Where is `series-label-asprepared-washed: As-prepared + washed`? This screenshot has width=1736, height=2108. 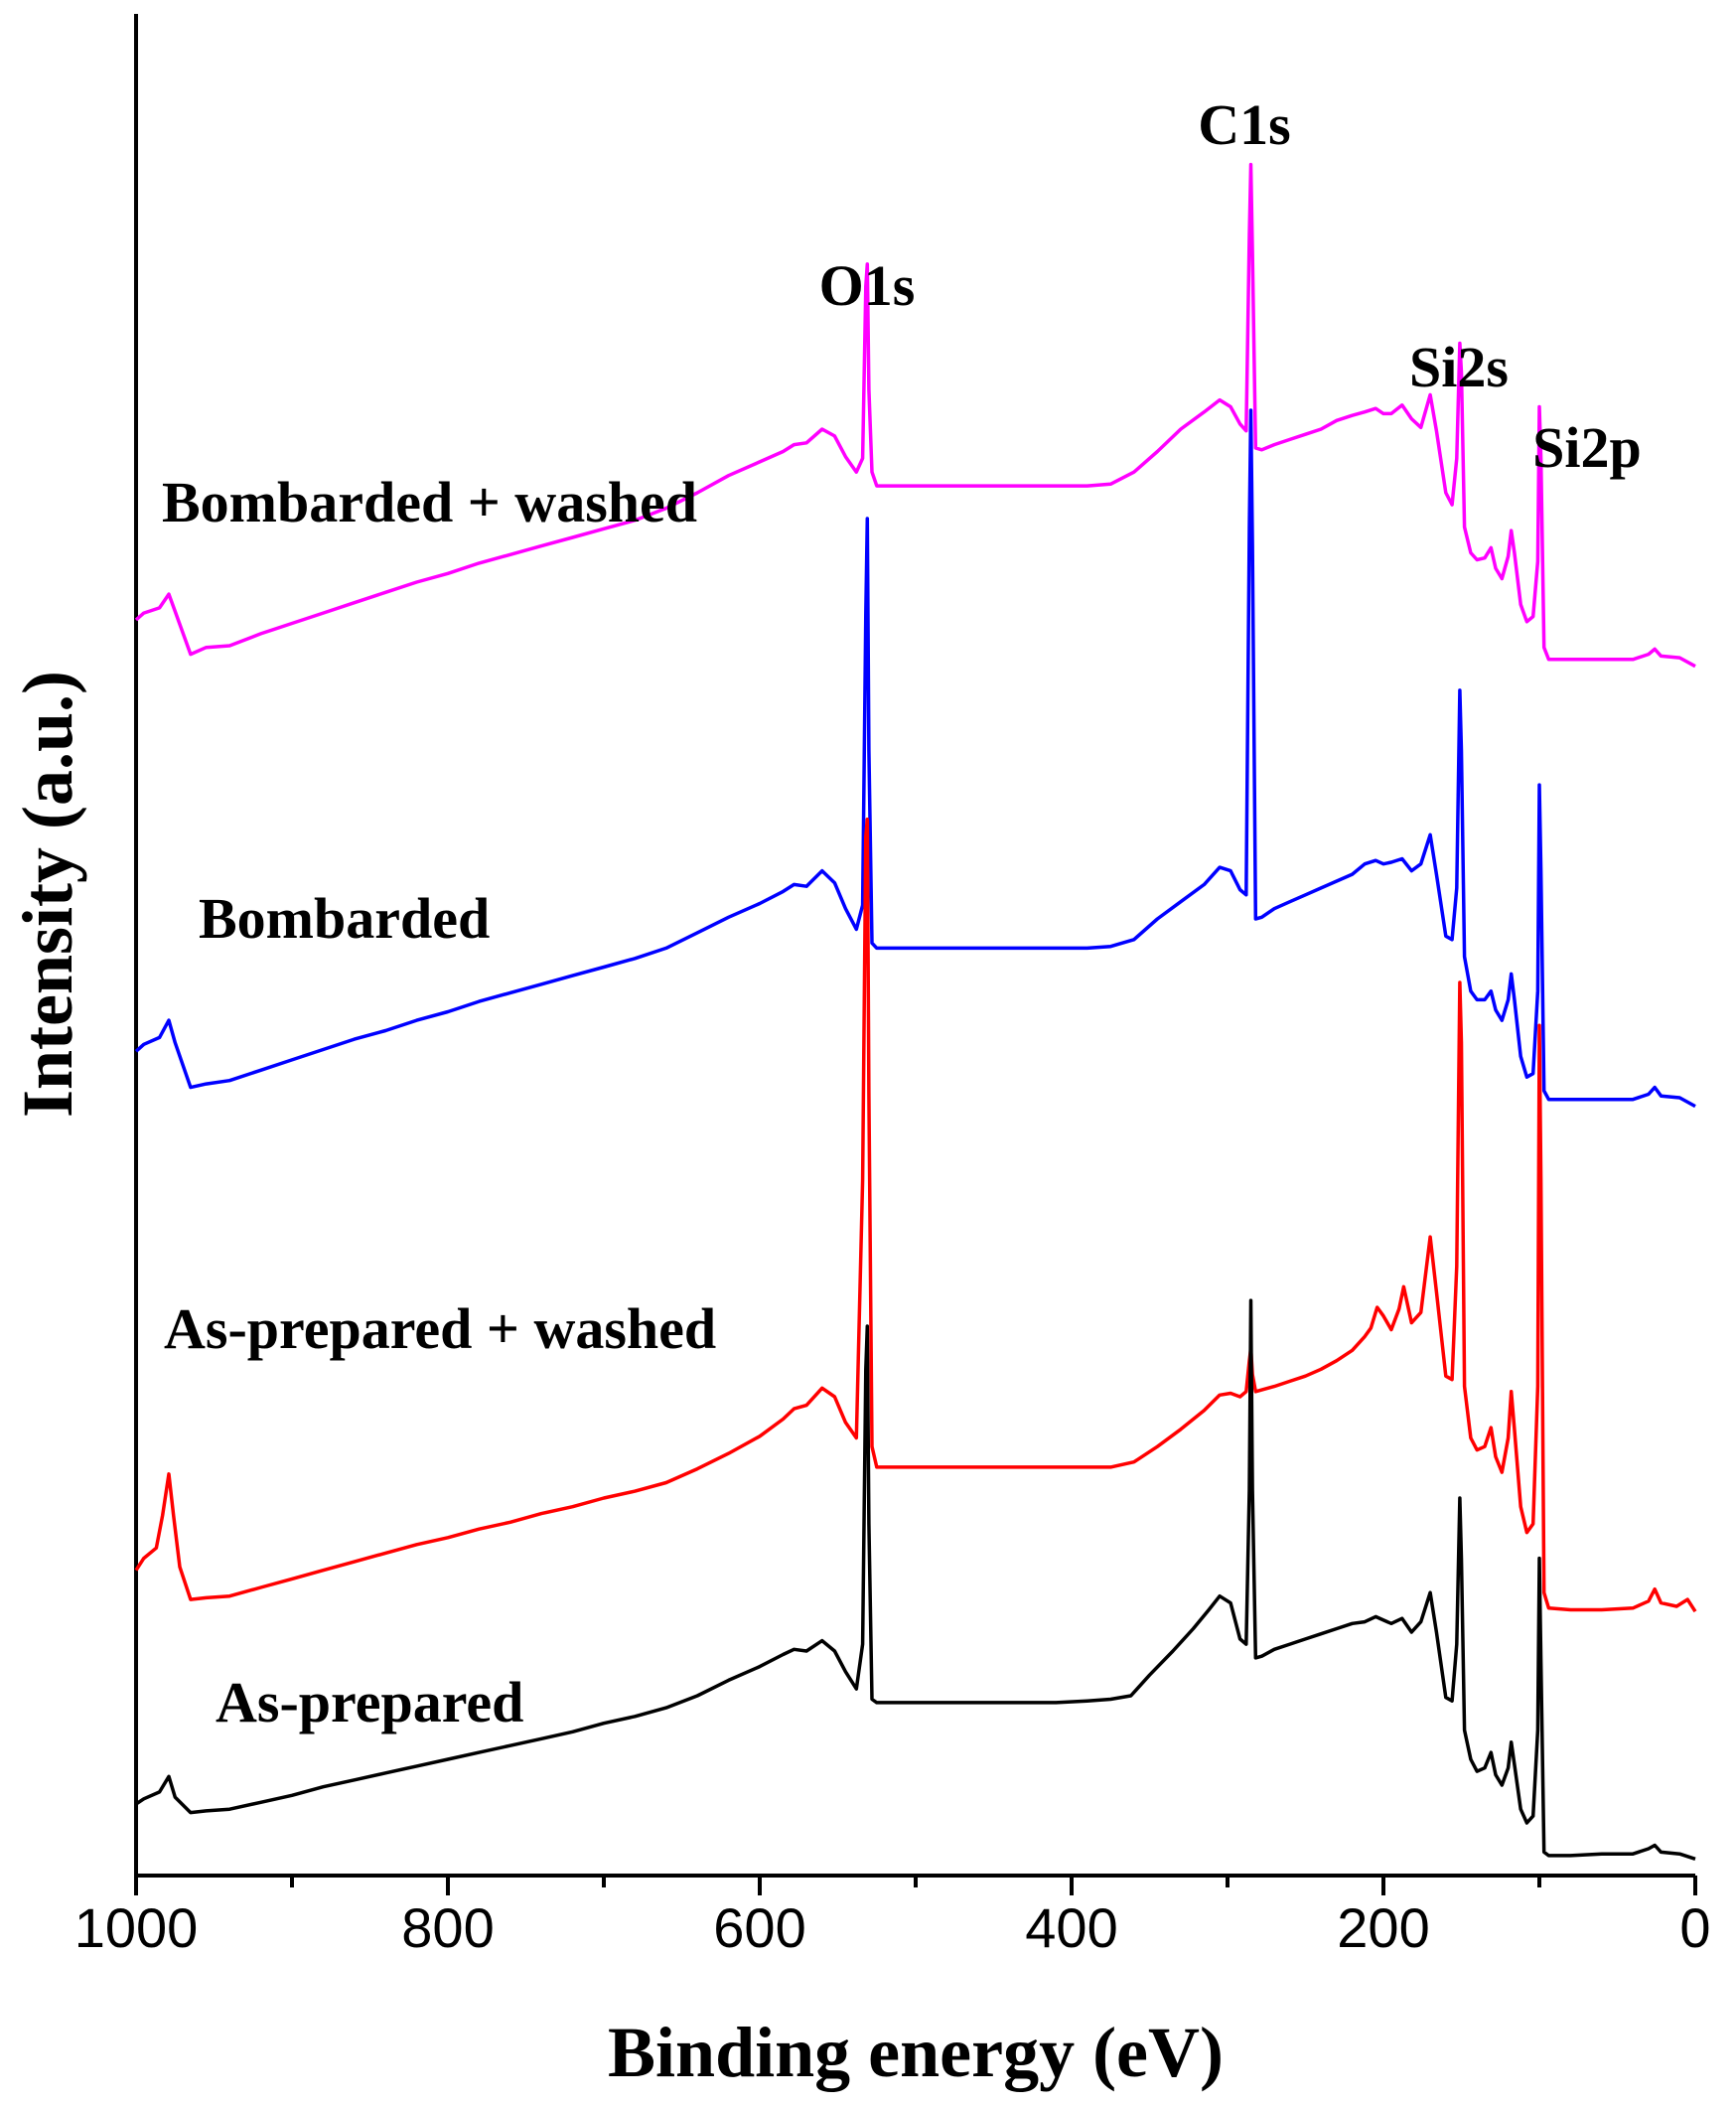 series-label-asprepared-washed: As-prepared + washed is located at coordinates (440, 1328).